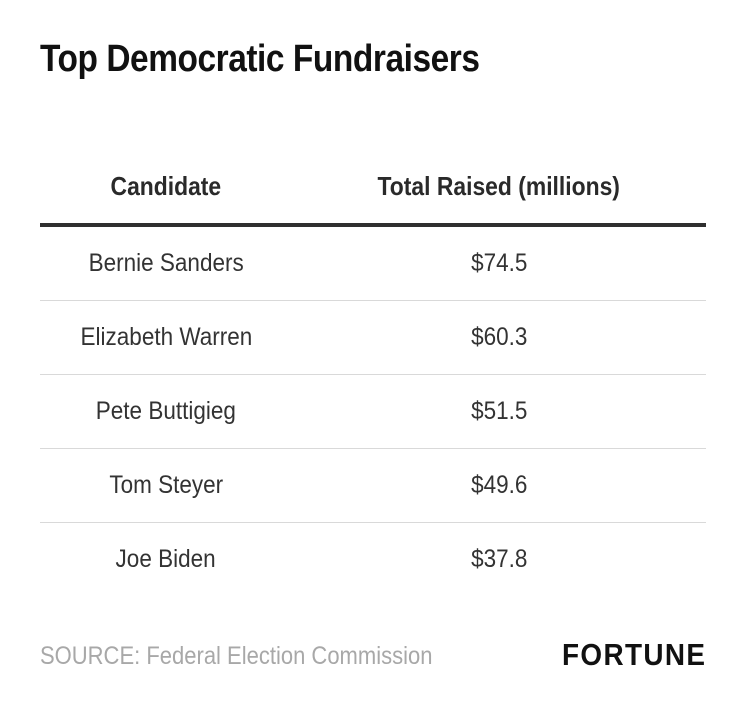 The image size is (746, 718). I want to click on column-header-total-raised: Total Raised (millions), so click(499, 188).